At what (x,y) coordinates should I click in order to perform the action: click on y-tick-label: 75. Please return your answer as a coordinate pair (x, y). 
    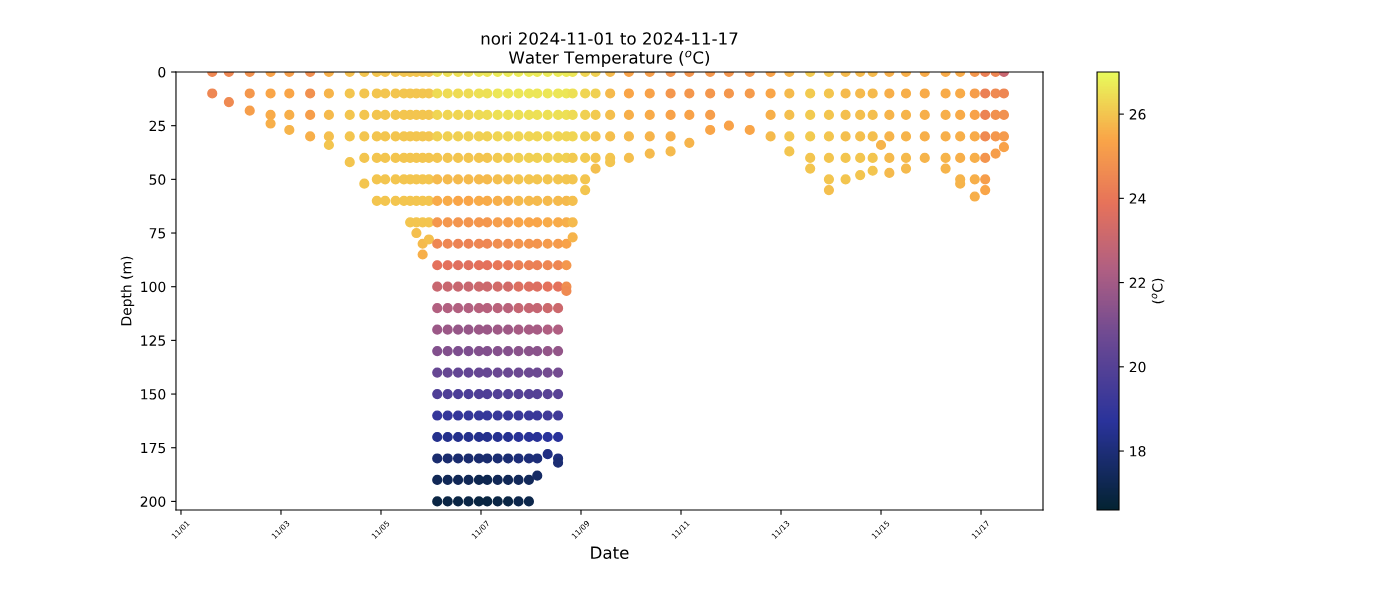
    Looking at the image, I should click on (157, 233).